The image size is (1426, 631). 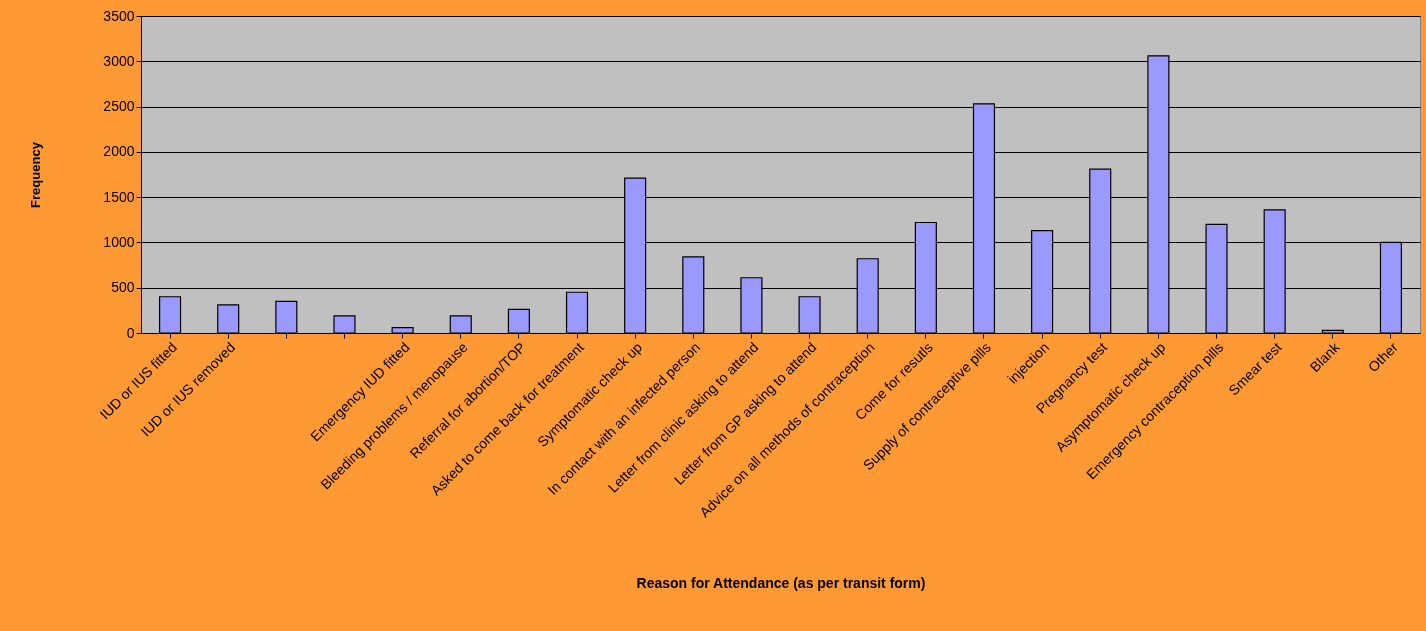 I want to click on y-tick-label: 0, so click(x=130, y=332).